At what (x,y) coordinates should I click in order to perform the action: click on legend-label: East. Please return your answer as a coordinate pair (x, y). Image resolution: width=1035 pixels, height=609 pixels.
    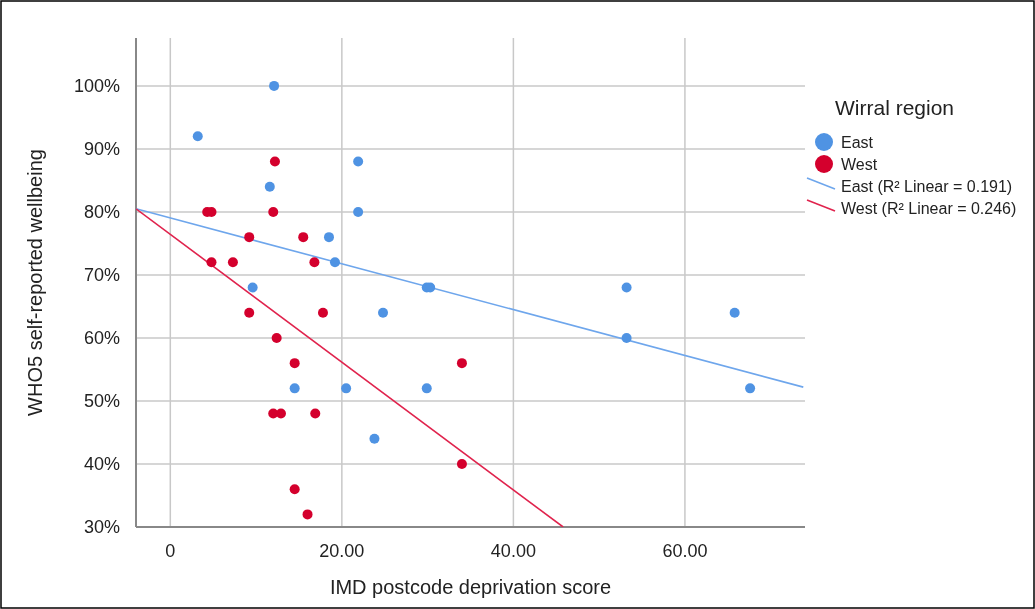
    Looking at the image, I should click on (857, 142).